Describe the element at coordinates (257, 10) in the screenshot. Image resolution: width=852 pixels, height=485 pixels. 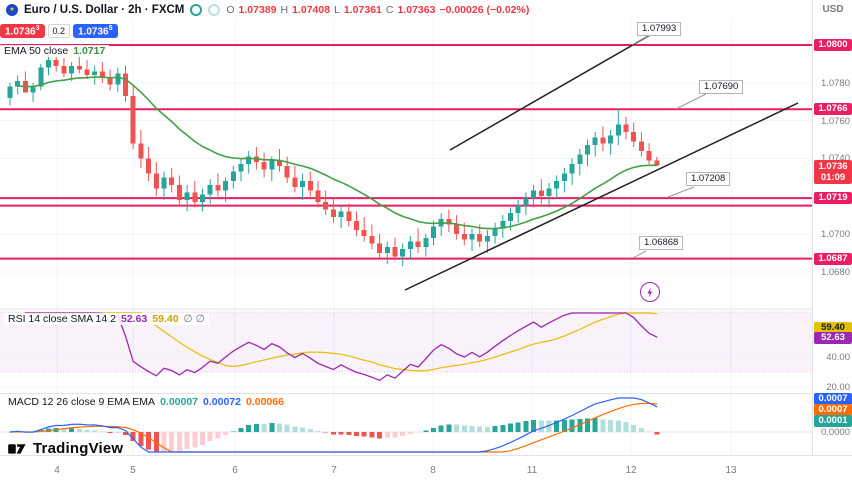
I see `open-value: 1.07389` at that location.